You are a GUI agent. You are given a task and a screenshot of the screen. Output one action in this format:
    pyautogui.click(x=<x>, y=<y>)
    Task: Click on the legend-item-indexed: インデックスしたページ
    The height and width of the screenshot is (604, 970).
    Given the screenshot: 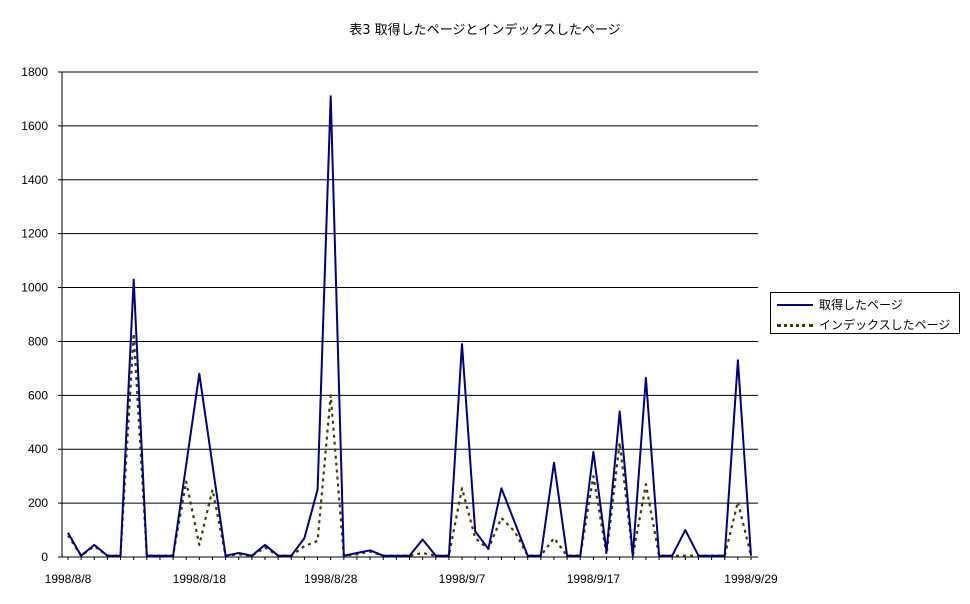 What is the action you would take?
    pyautogui.click(x=865, y=324)
    